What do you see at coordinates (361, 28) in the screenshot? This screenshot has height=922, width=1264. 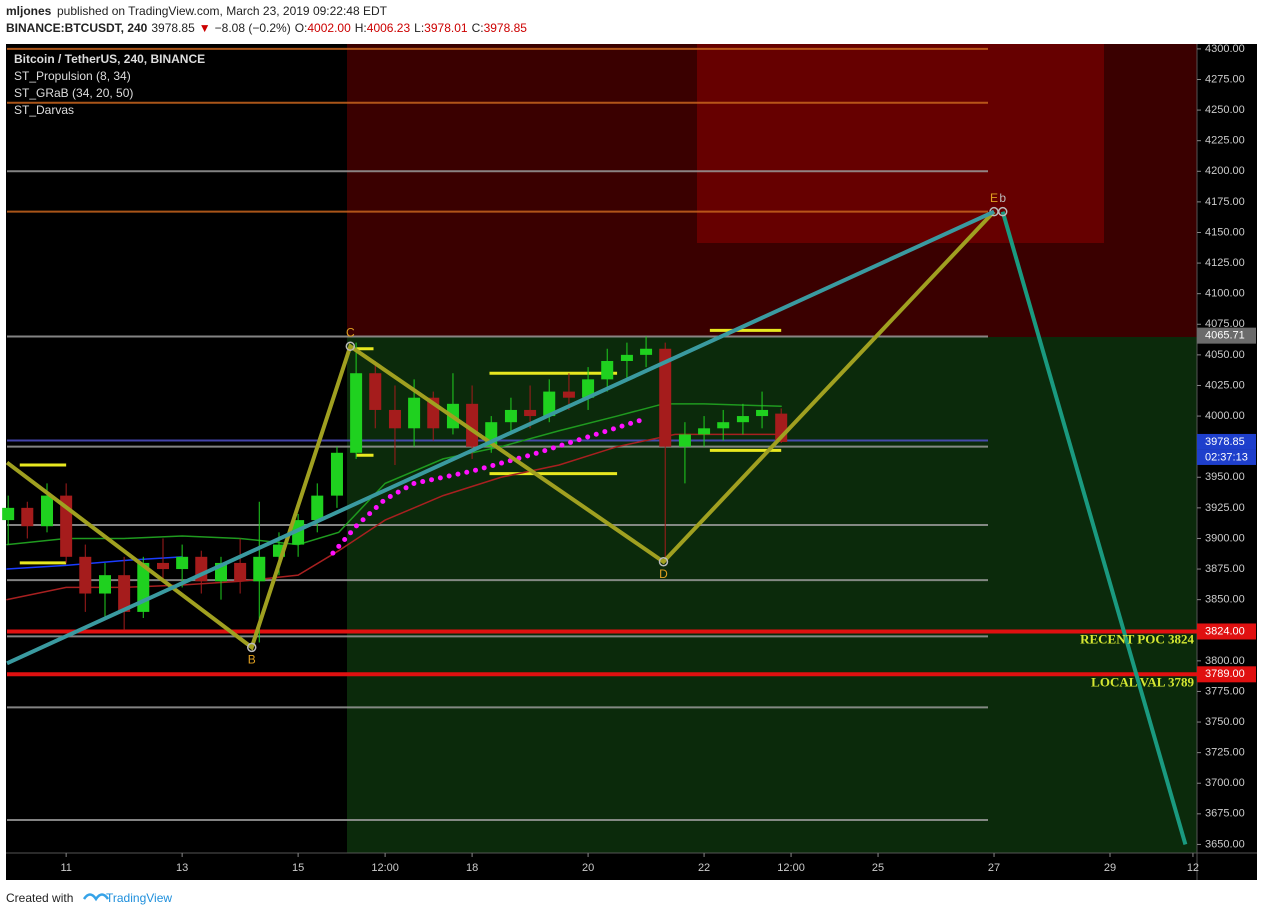 I see `header-field: H:` at bounding box center [361, 28].